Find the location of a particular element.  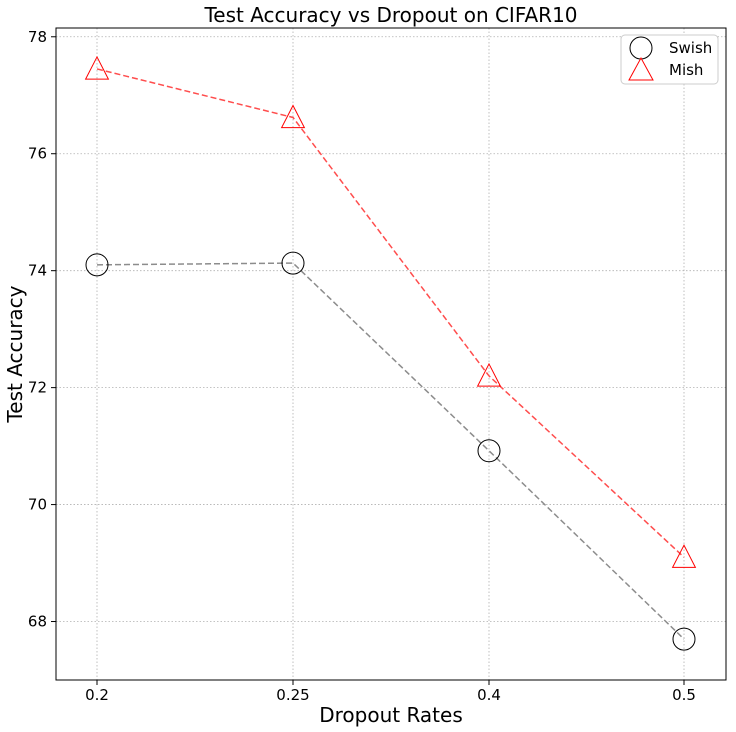

y-tick-label: 68 is located at coordinates (37, 622).